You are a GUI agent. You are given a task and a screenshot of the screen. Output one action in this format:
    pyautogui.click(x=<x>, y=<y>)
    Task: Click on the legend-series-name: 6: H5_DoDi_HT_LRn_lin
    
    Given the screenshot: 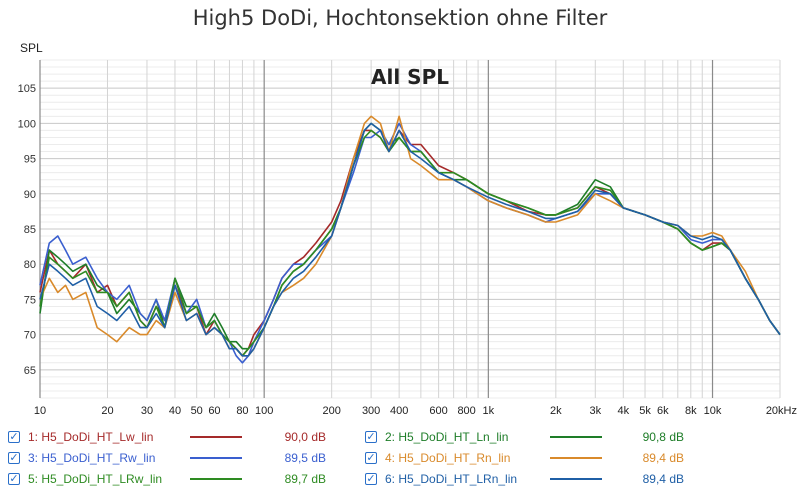 What is the action you would take?
    pyautogui.click(x=451, y=479)
    